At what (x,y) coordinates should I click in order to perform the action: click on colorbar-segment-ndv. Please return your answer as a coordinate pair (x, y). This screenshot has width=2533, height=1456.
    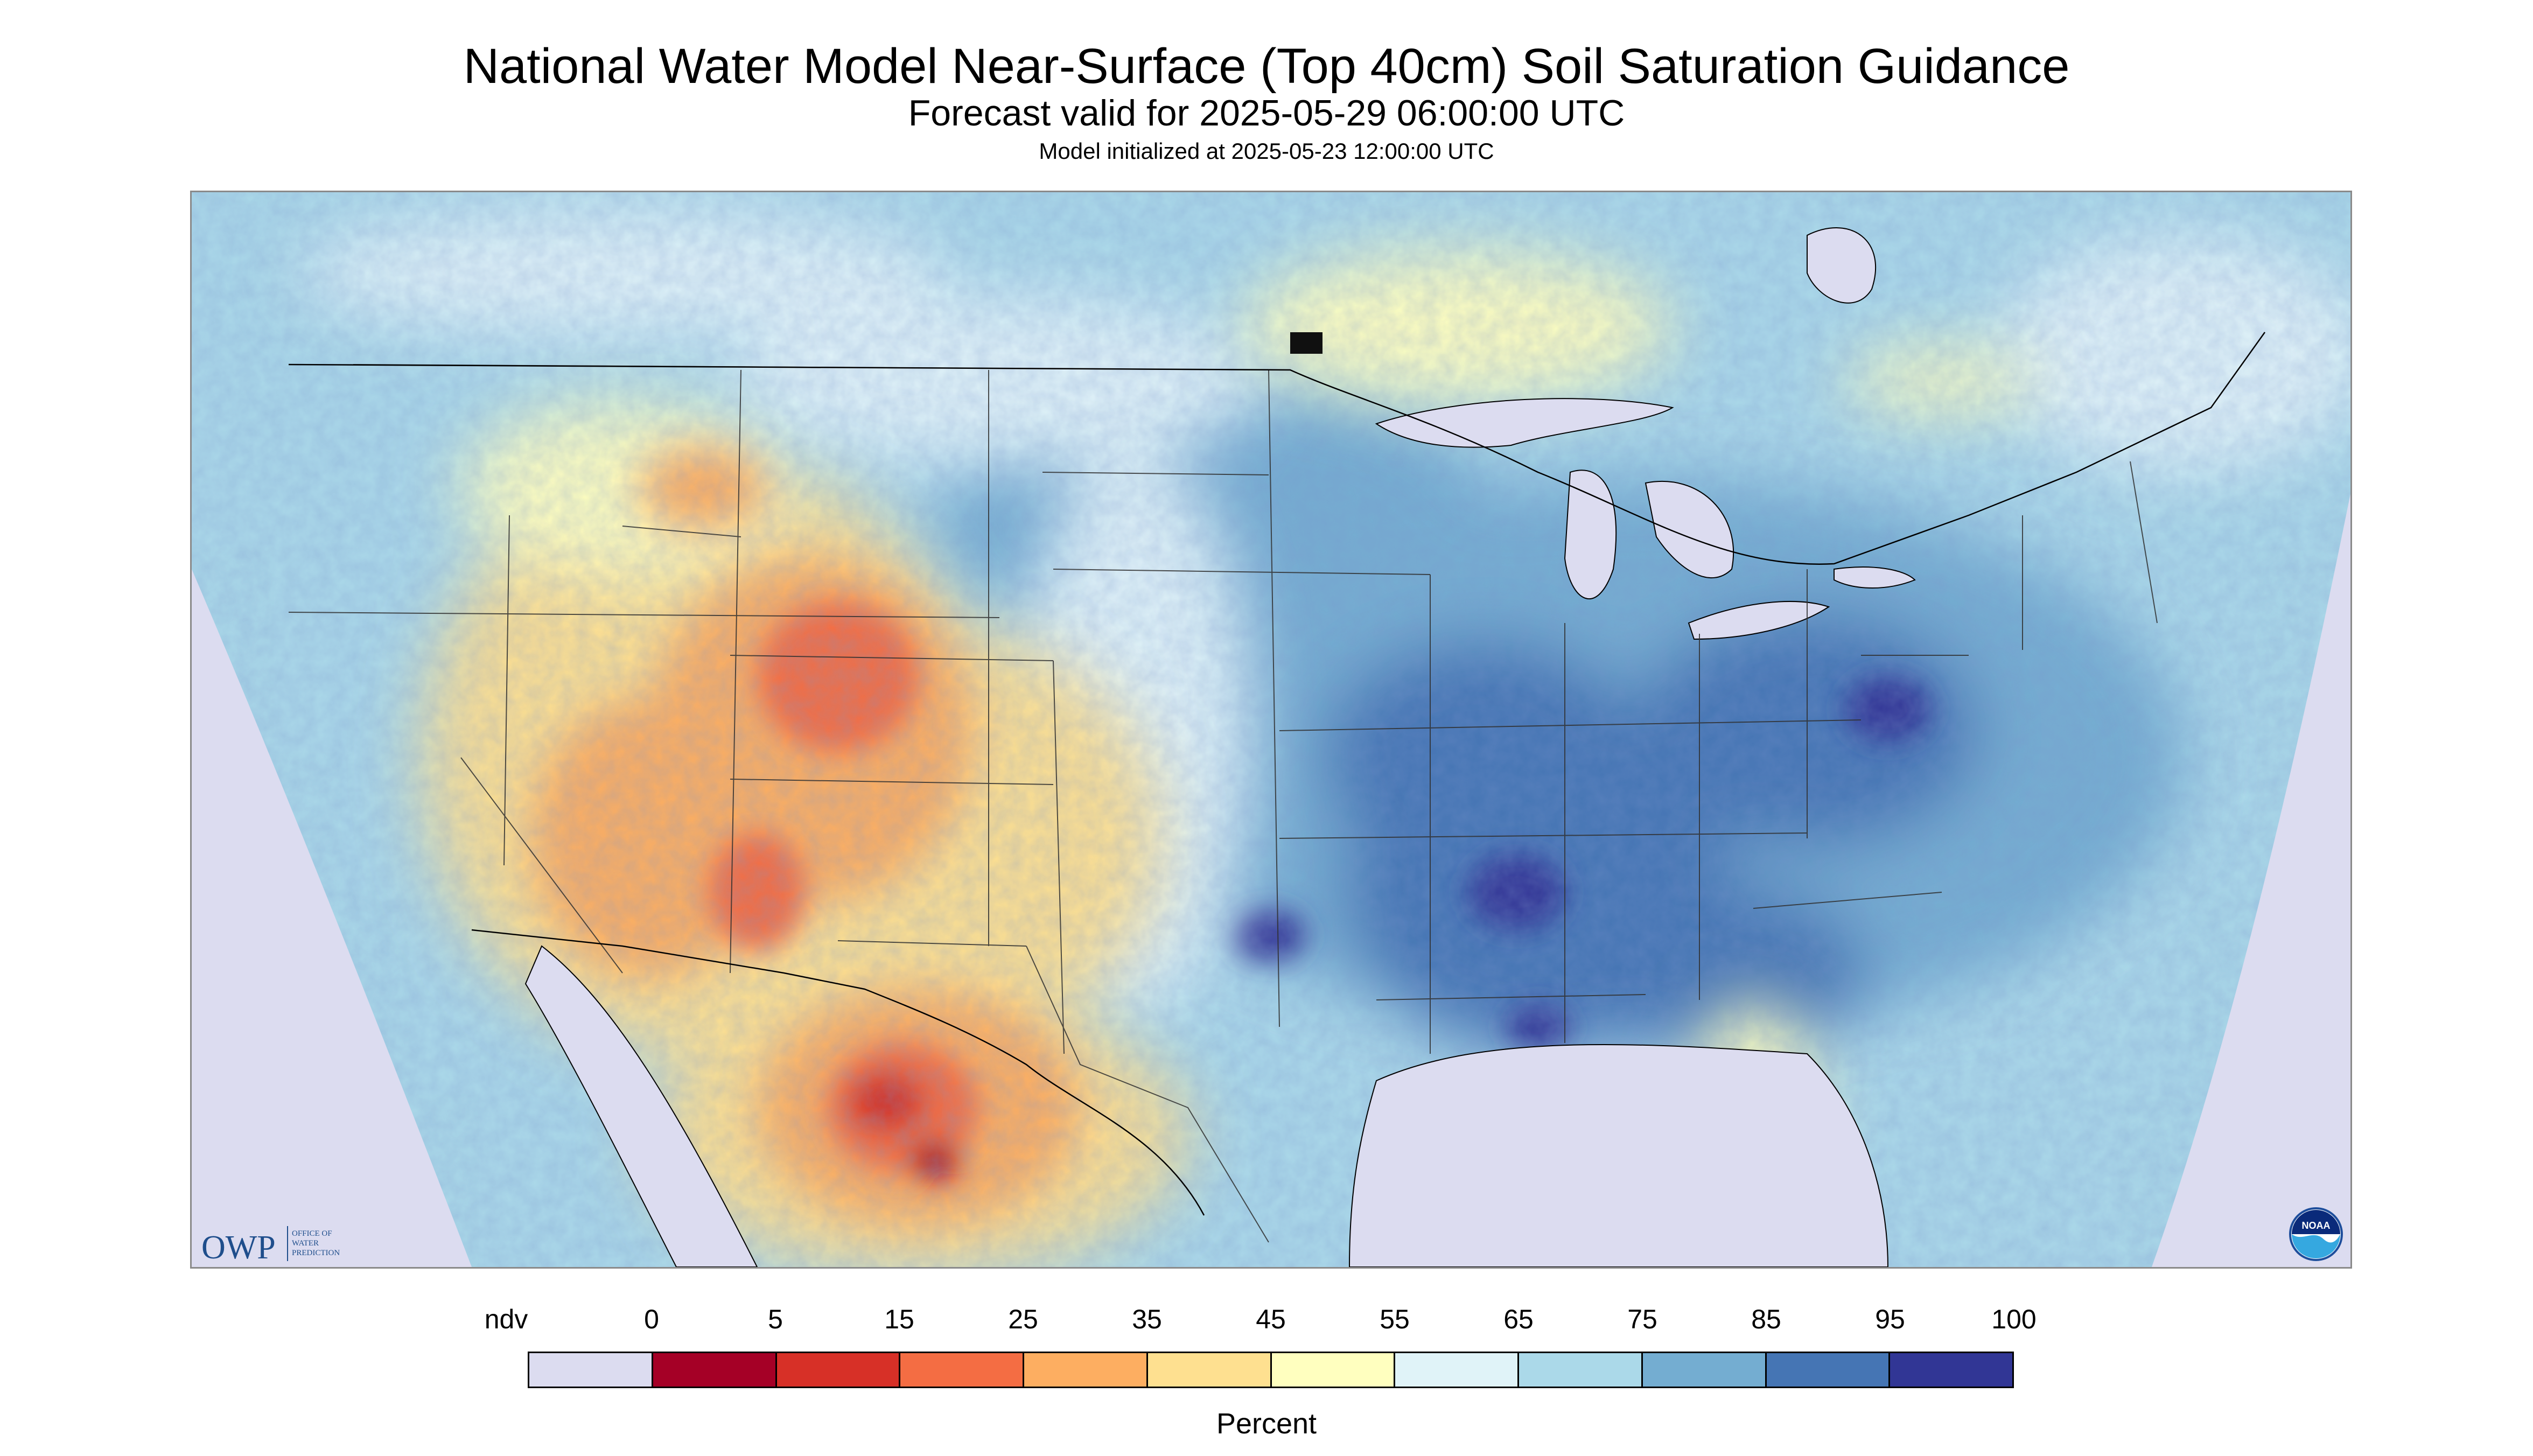
    Looking at the image, I should click on (591, 1370).